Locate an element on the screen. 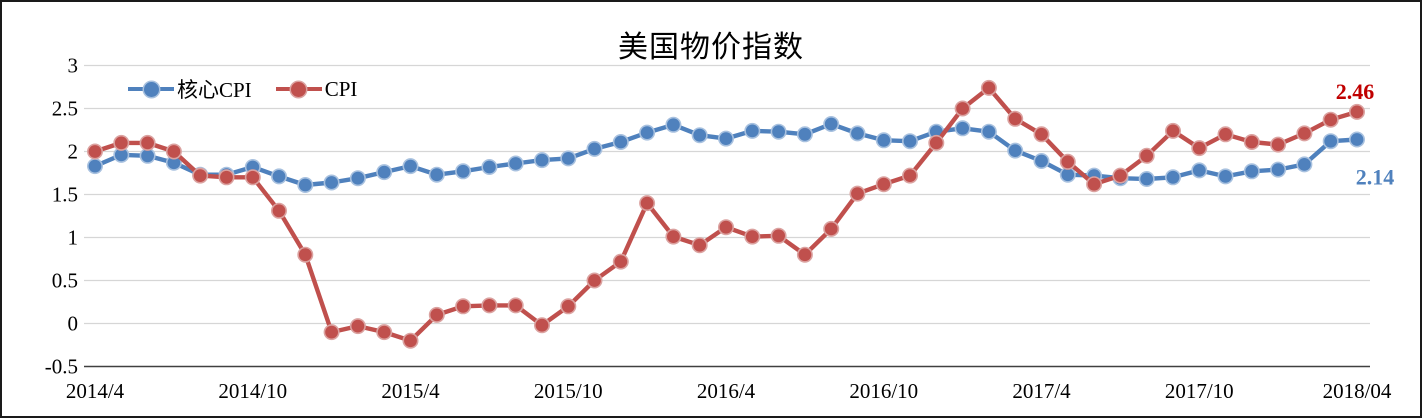 This screenshot has width=1422, height=418. legend: 核心CPI CPI is located at coordinates (242, 89).